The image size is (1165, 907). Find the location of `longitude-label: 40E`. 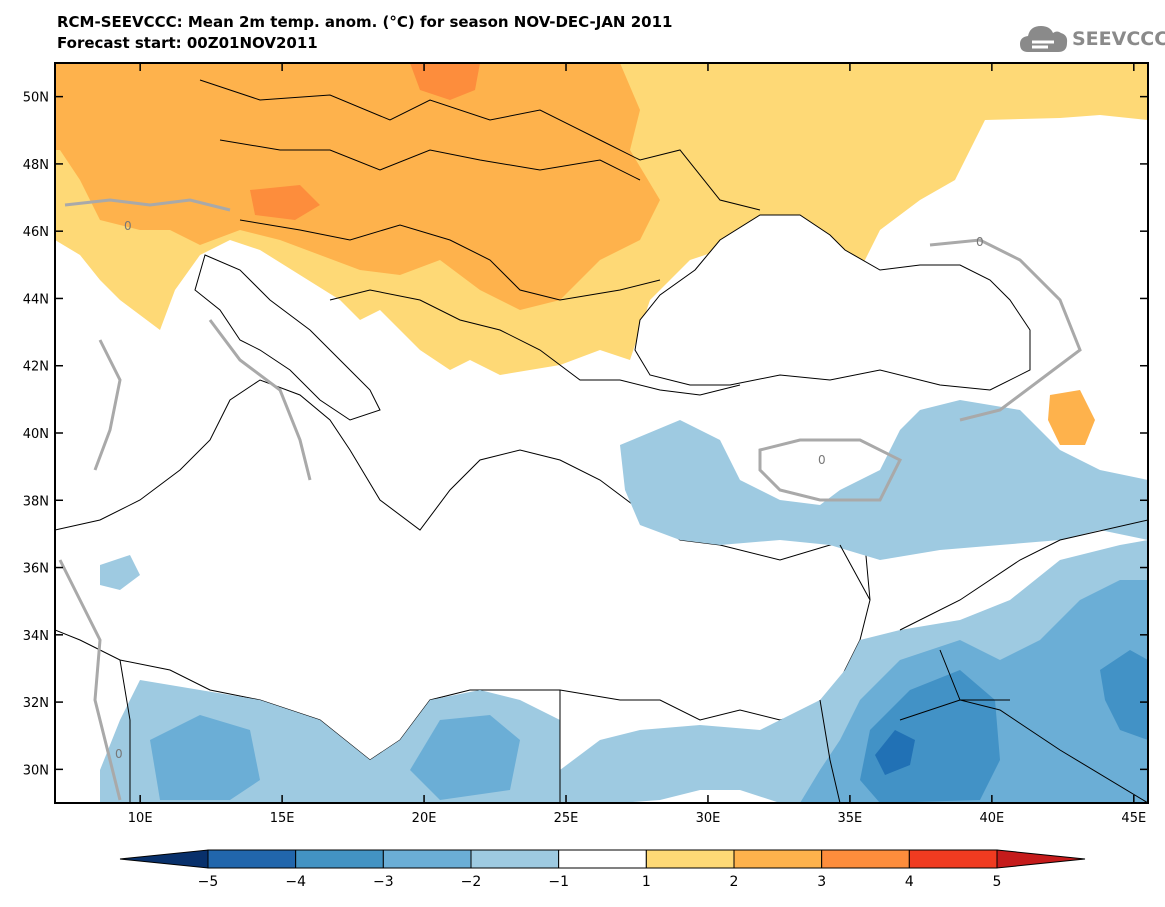

longitude-label: 40E is located at coordinates (991, 818).